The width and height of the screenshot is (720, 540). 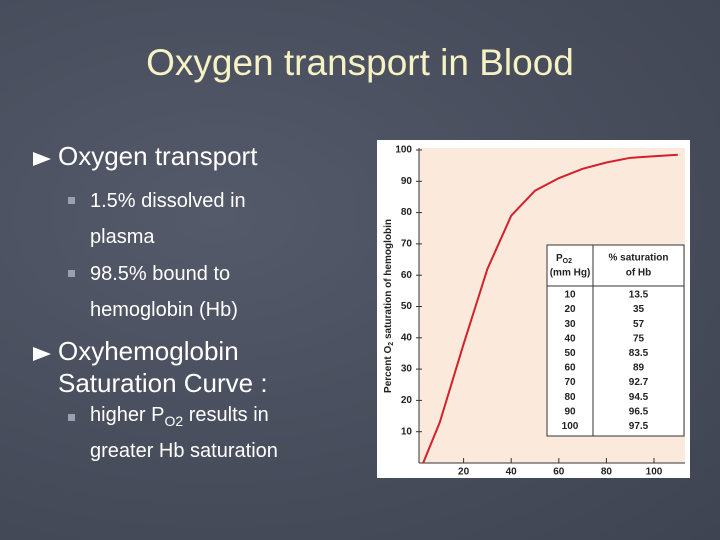 What do you see at coordinates (639, 273) in the screenshot?
I see `table-header: of Hb` at bounding box center [639, 273].